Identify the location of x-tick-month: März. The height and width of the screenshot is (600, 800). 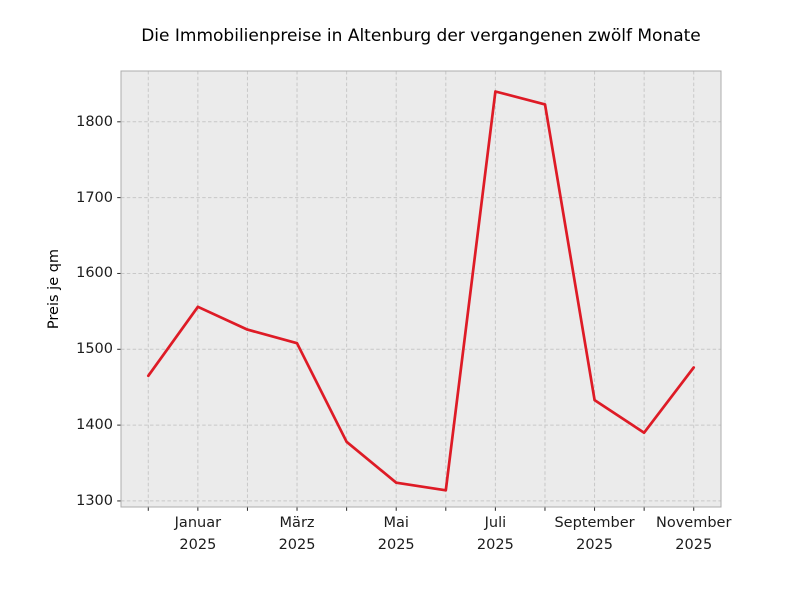
(297, 523).